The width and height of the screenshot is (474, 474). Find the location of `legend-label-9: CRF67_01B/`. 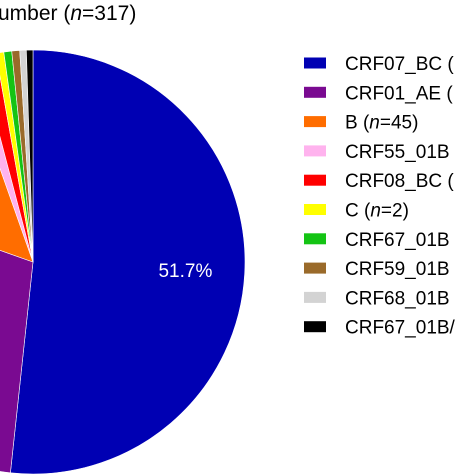

legend-label-9: CRF67_01B/ is located at coordinates (400, 328).